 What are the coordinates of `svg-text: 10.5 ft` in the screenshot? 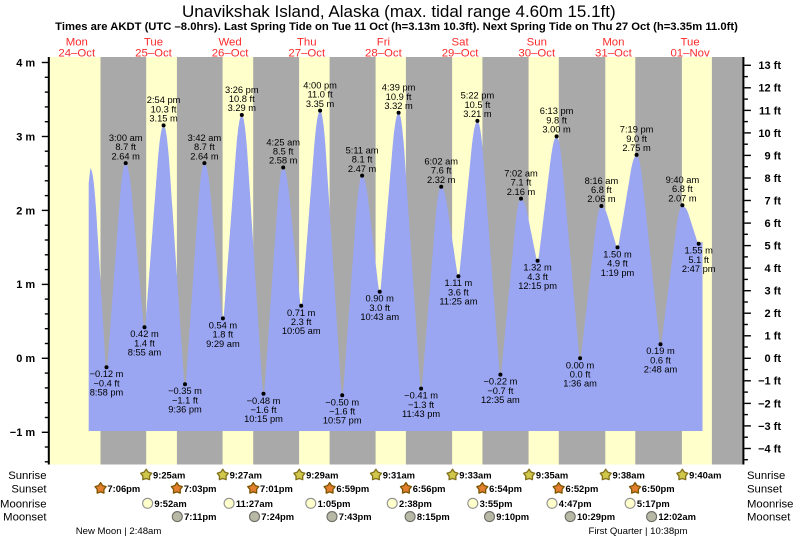 It's located at (477, 105).